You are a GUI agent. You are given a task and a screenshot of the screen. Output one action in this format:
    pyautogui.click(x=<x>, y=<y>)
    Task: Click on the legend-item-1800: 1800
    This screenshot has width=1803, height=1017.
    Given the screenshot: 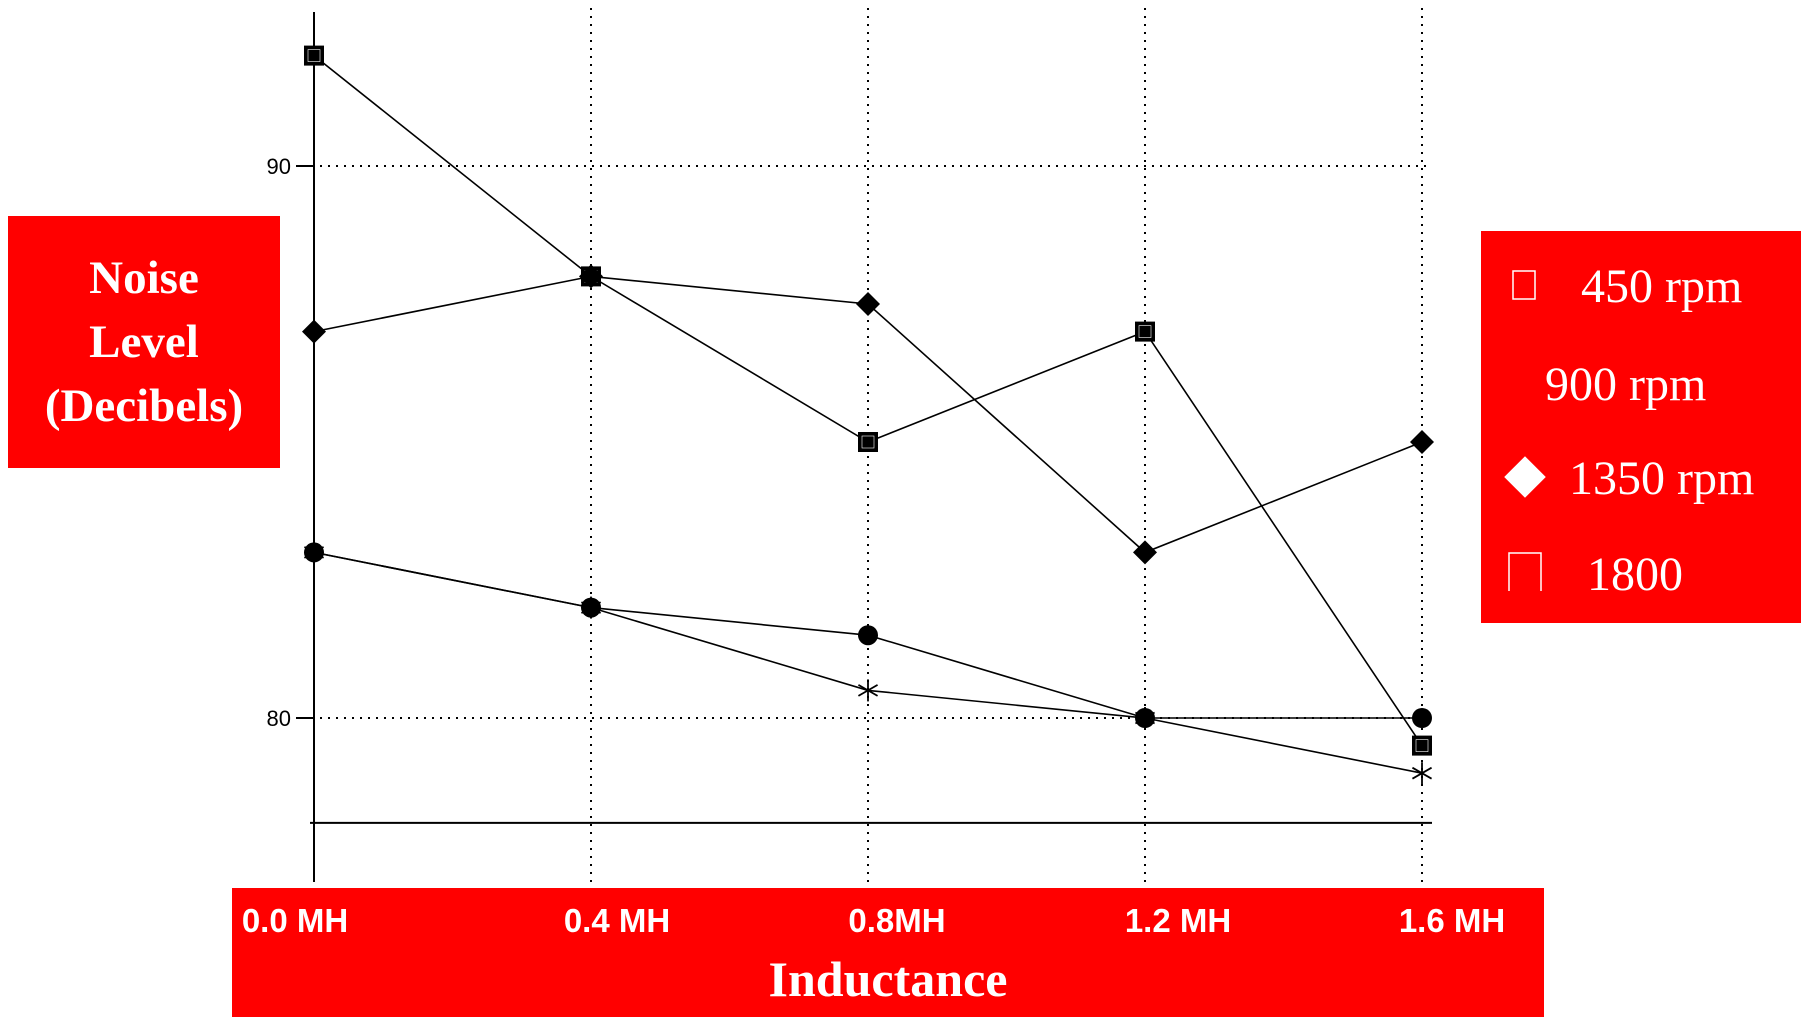 What is the action you would take?
    pyautogui.click(x=1641, y=575)
    